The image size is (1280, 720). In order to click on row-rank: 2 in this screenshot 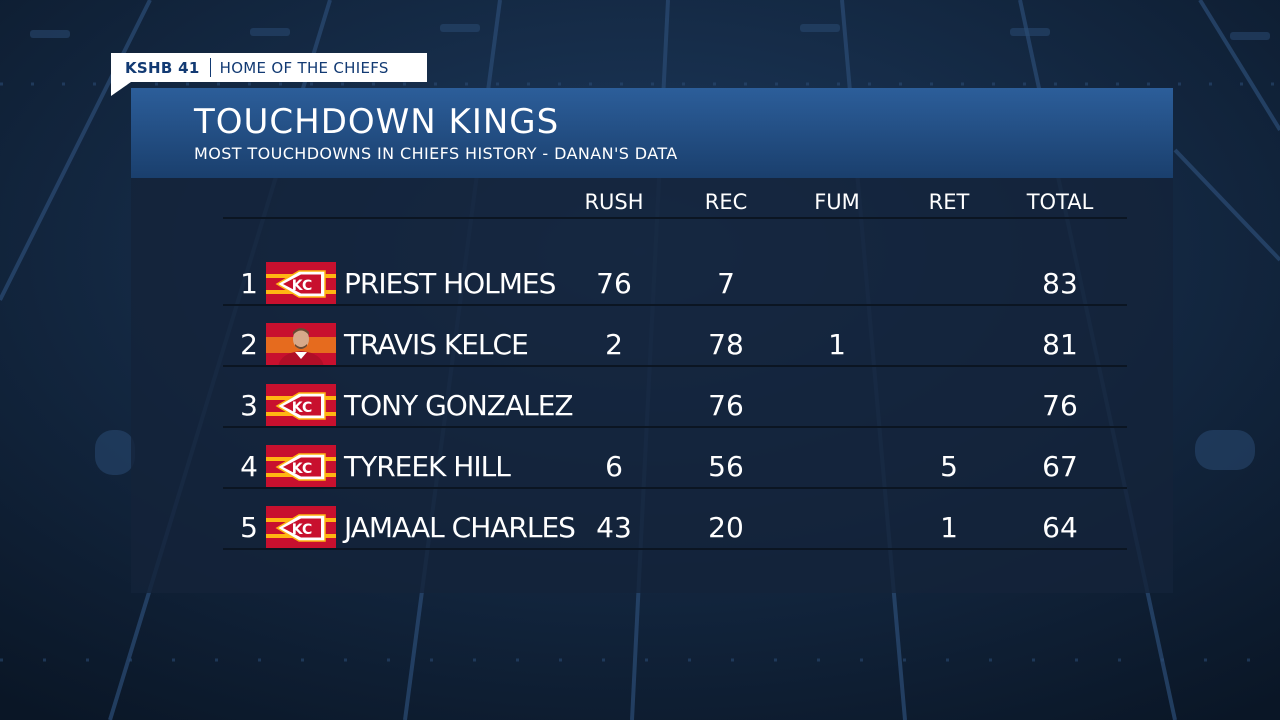, I will do `click(249, 344)`.